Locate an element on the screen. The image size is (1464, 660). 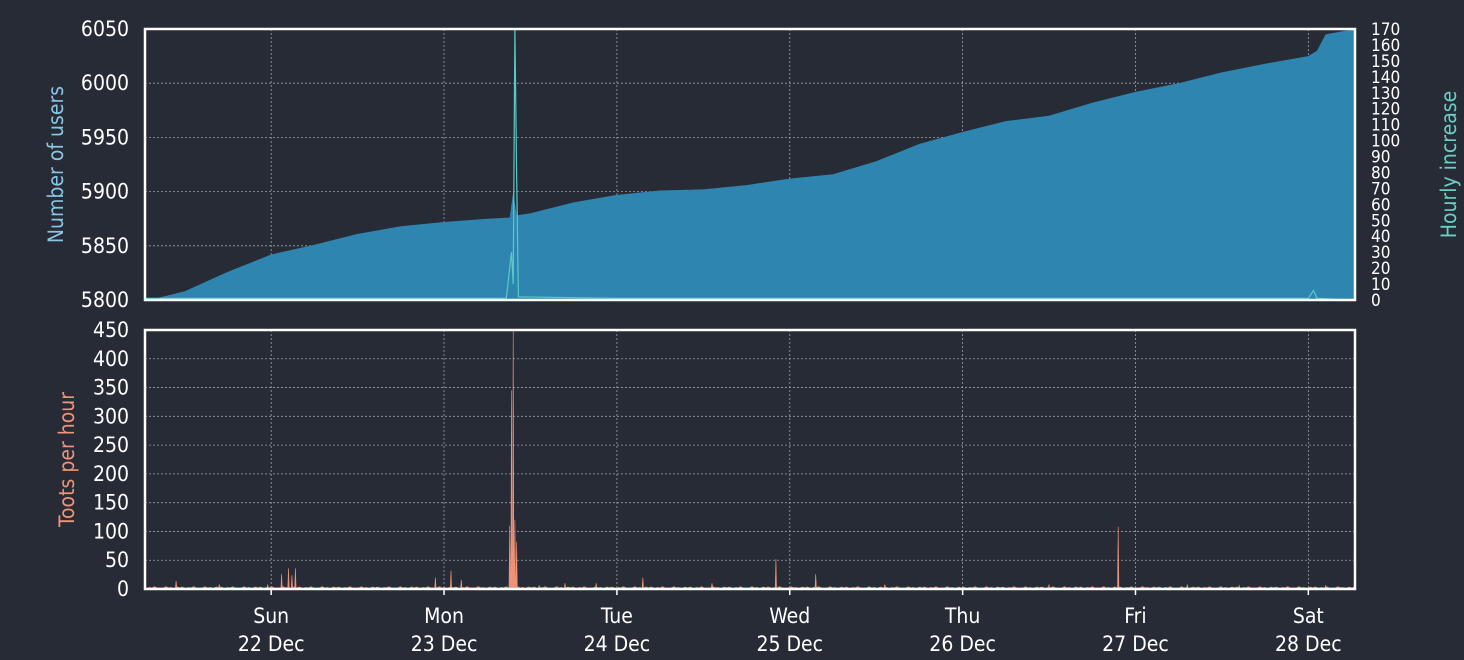
hourly-tick-label: 60 is located at coordinates (1380, 205).